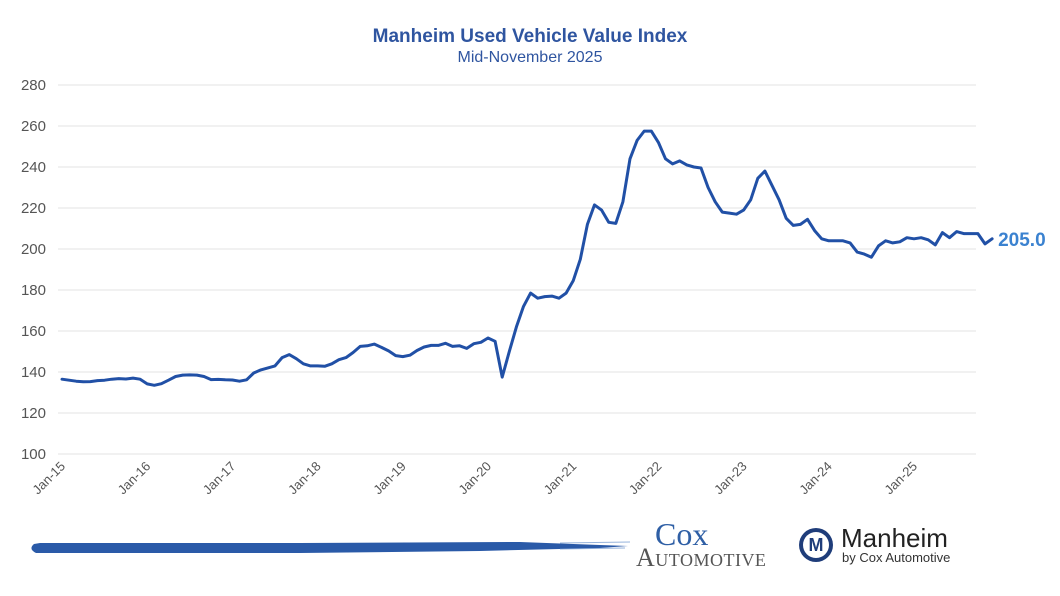 The width and height of the screenshot is (1060, 596). What do you see at coordinates (48, 478) in the screenshot?
I see `x-tick-label: Jan-15` at bounding box center [48, 478].